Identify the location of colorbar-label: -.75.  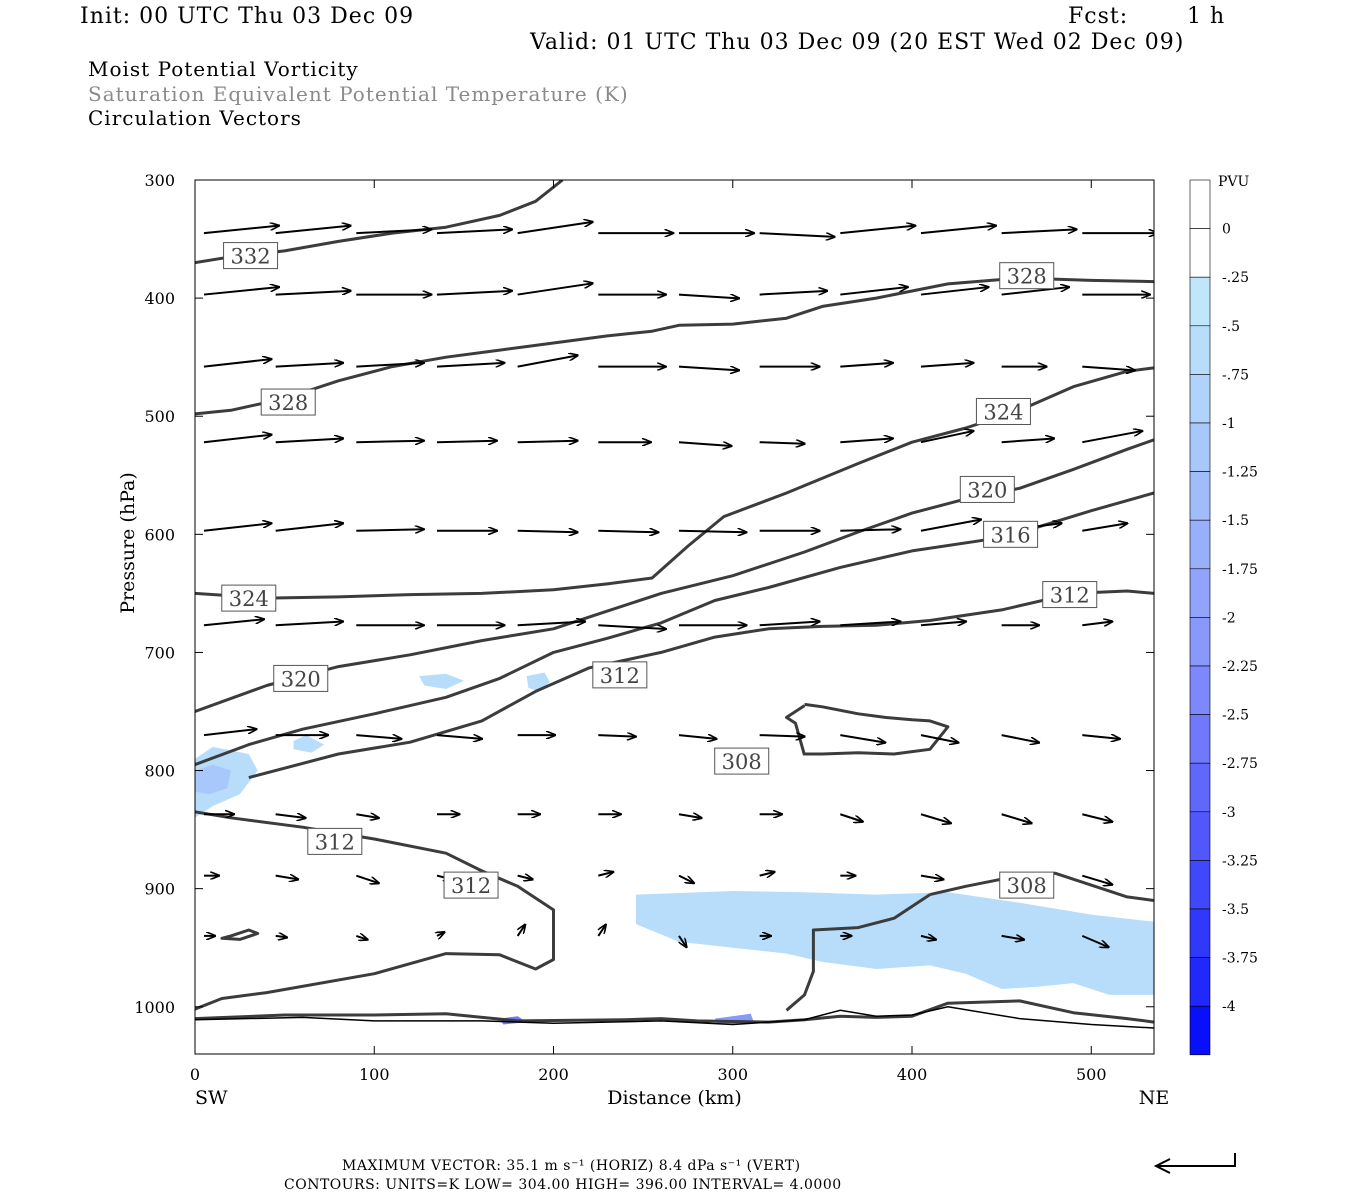
(1235, 375).